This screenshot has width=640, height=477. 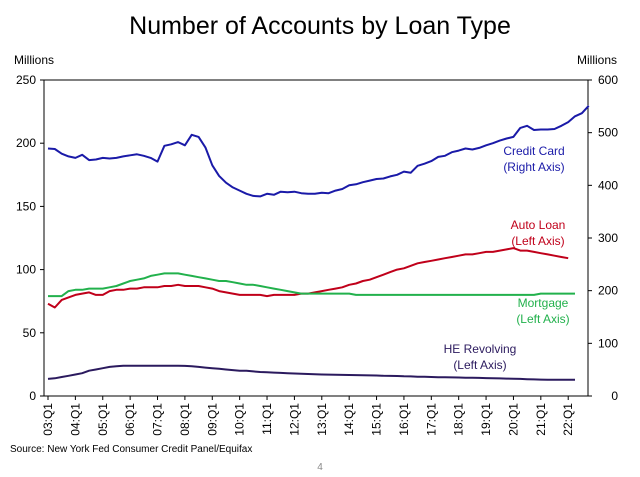 I want to click on left-axis-tick-label: 150, so click(x=26, y=206).